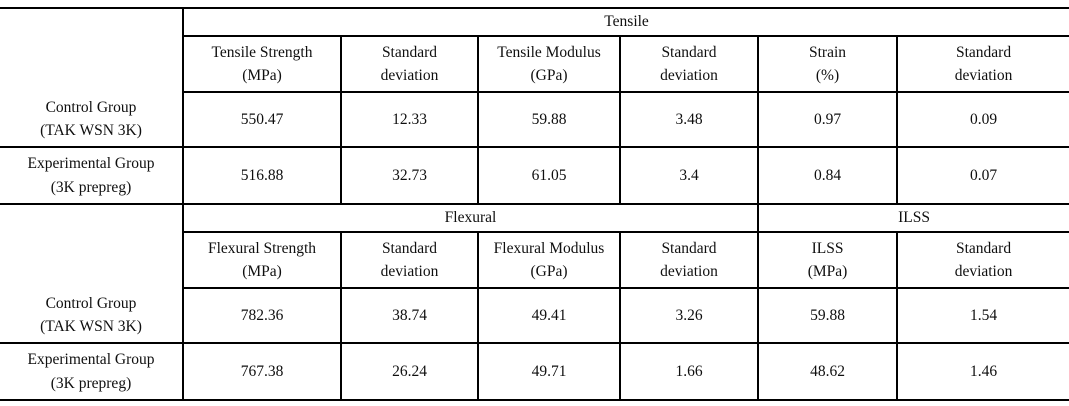 The height and width of the screenshot is (406, 1069). I want to click on column-header-ilss: ILSS (MPa), so click(827, 260).